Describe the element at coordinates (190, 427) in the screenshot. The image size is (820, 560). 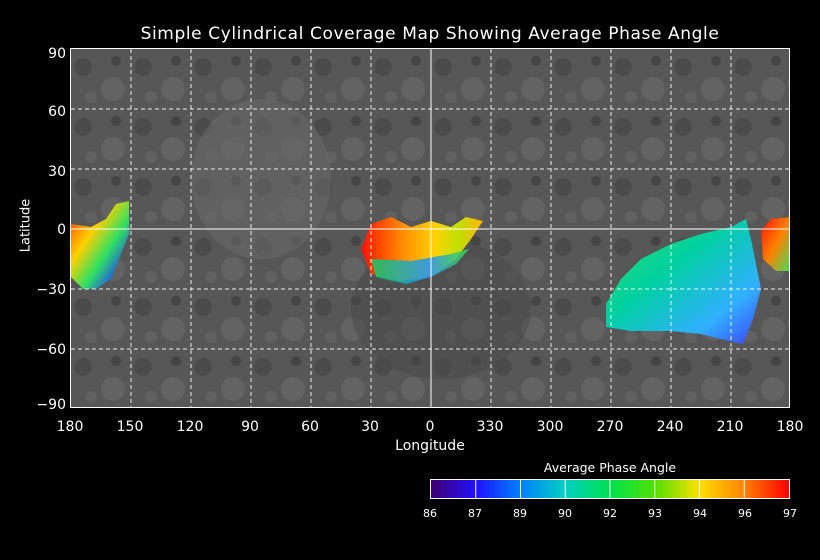
I see `x-tick-label: 120` at that location.